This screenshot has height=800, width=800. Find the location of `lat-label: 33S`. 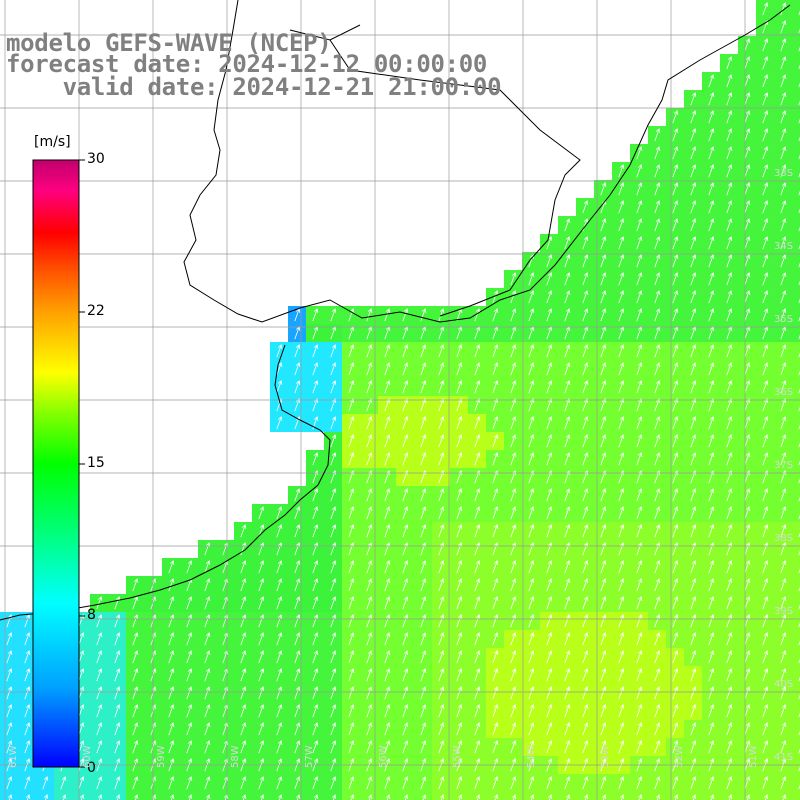

lat-label: 33S is located at coordinates (784, 173).